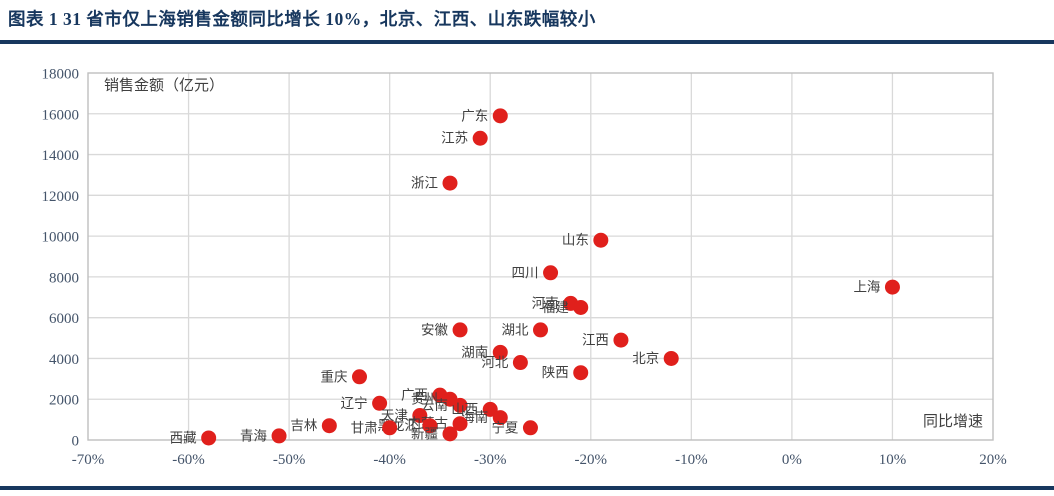  Describe the element at coordinates (64, 319) in the screenshot. I see `y-tick-label: 6000` at that location.